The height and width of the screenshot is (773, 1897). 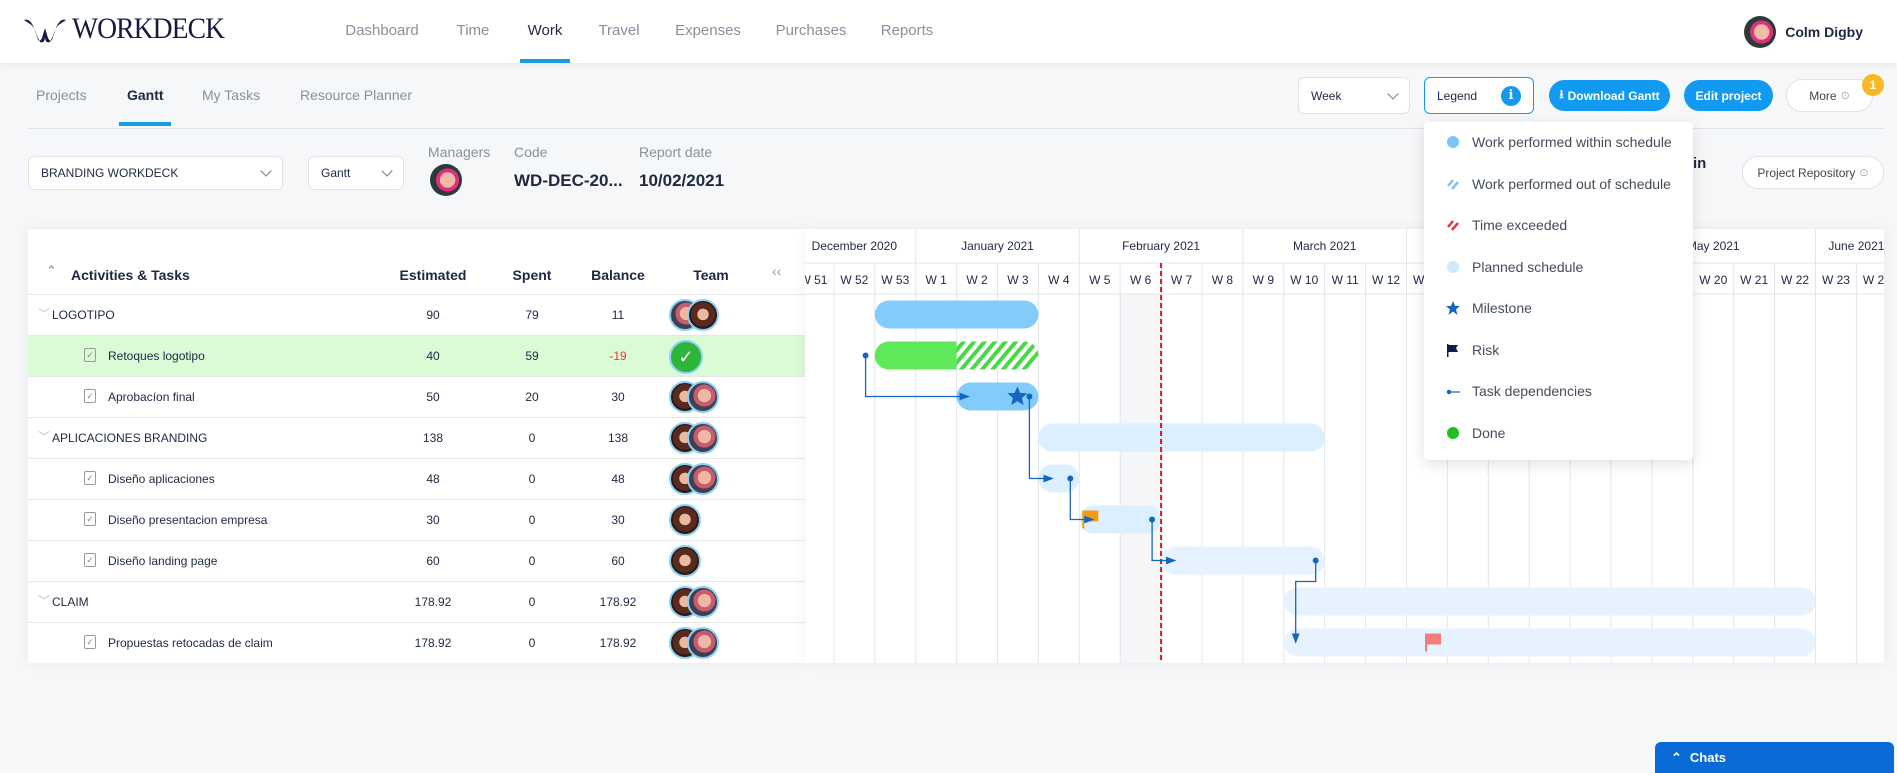 I want to click on view-period-value: Week, so click(x=1326, y=95).